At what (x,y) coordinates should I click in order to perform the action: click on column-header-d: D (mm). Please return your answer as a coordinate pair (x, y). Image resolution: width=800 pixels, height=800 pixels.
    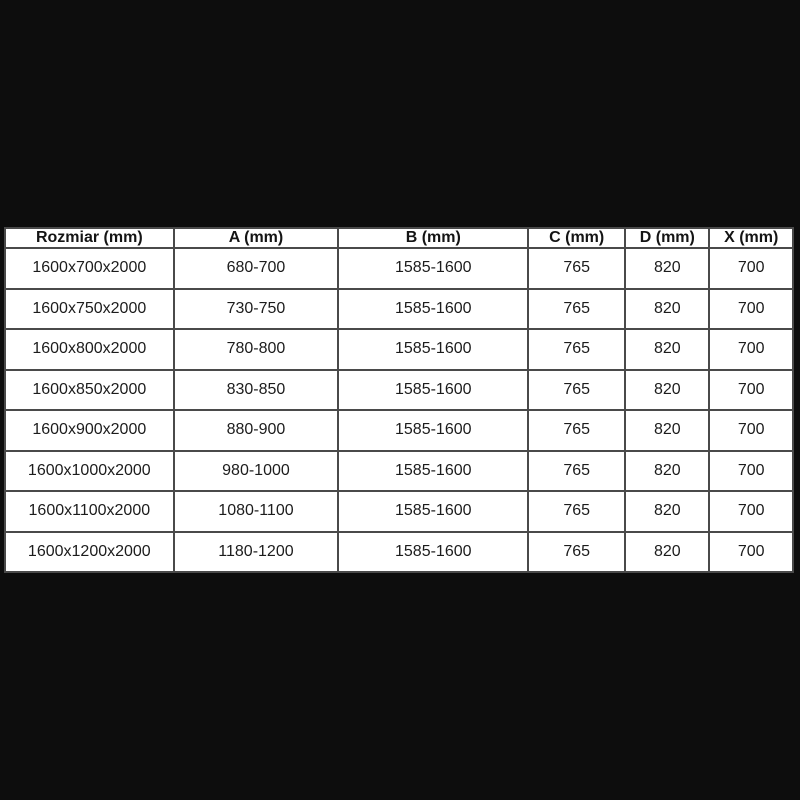
    Looking at the image, I should click on (667, 238).